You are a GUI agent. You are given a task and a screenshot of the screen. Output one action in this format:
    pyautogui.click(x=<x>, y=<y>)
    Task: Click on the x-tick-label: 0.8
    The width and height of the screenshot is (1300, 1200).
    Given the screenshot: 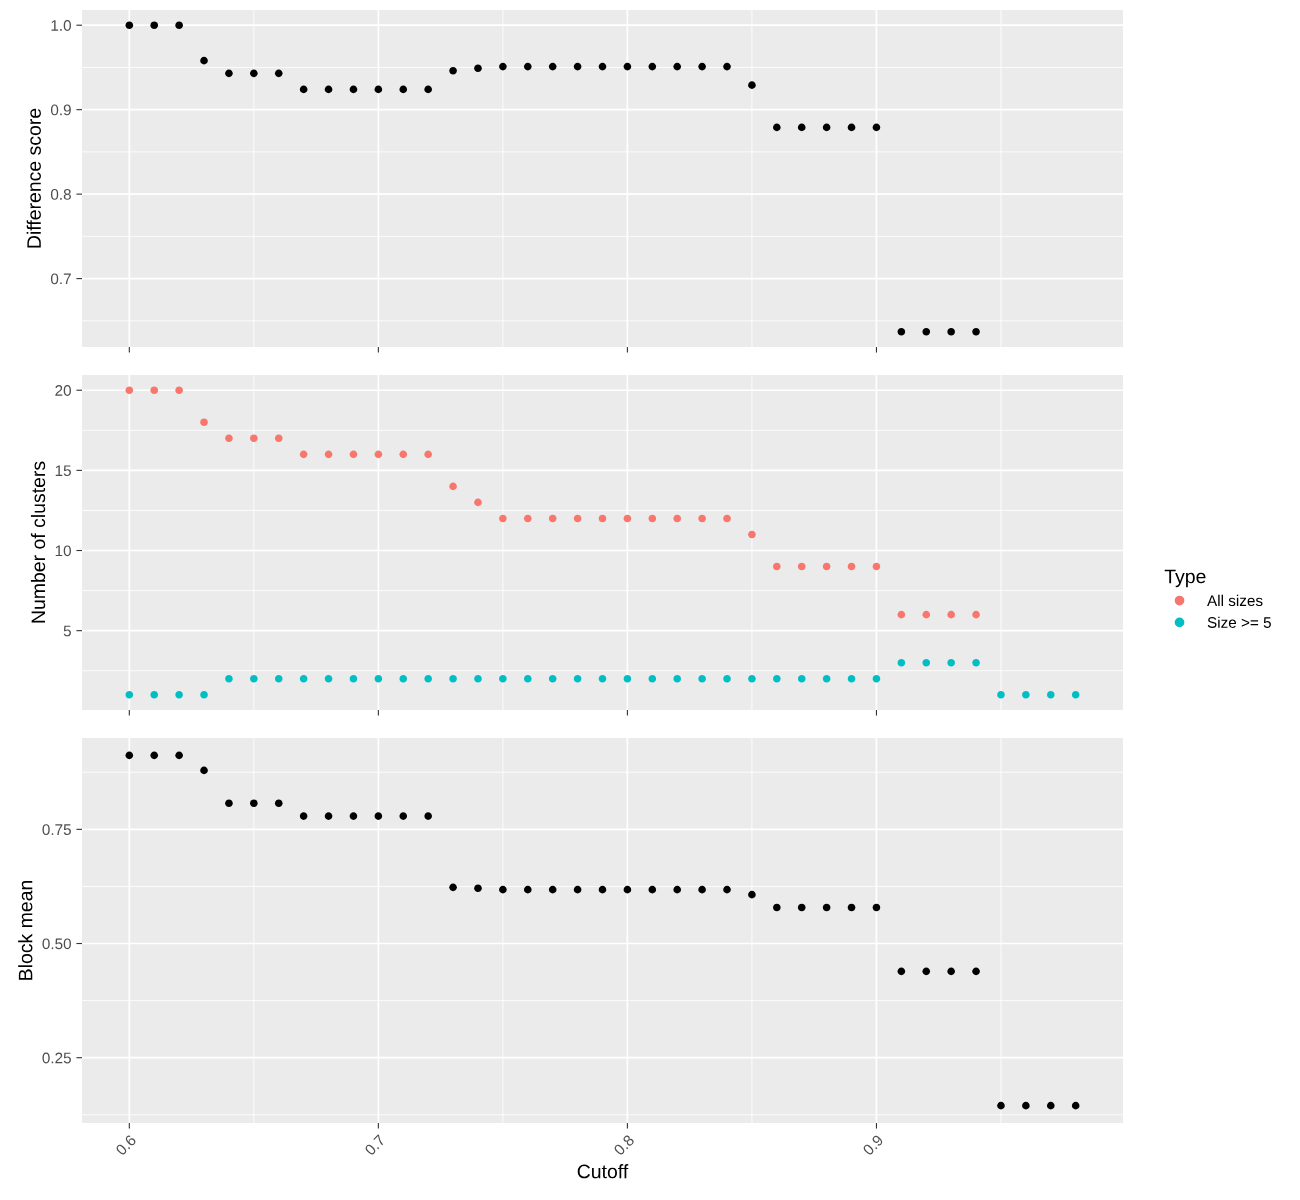 What is the action you would take?
    pyautogui.click(x=624, y=1145)
    